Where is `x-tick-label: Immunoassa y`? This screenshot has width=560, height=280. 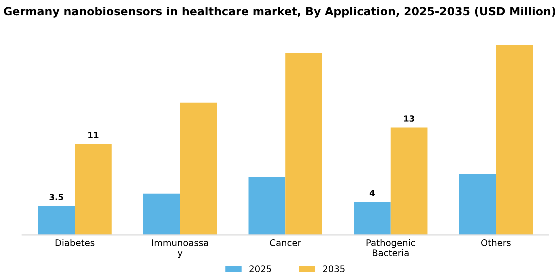 x-tick-label: Immunoassa y is located at coordinates (180, 249).